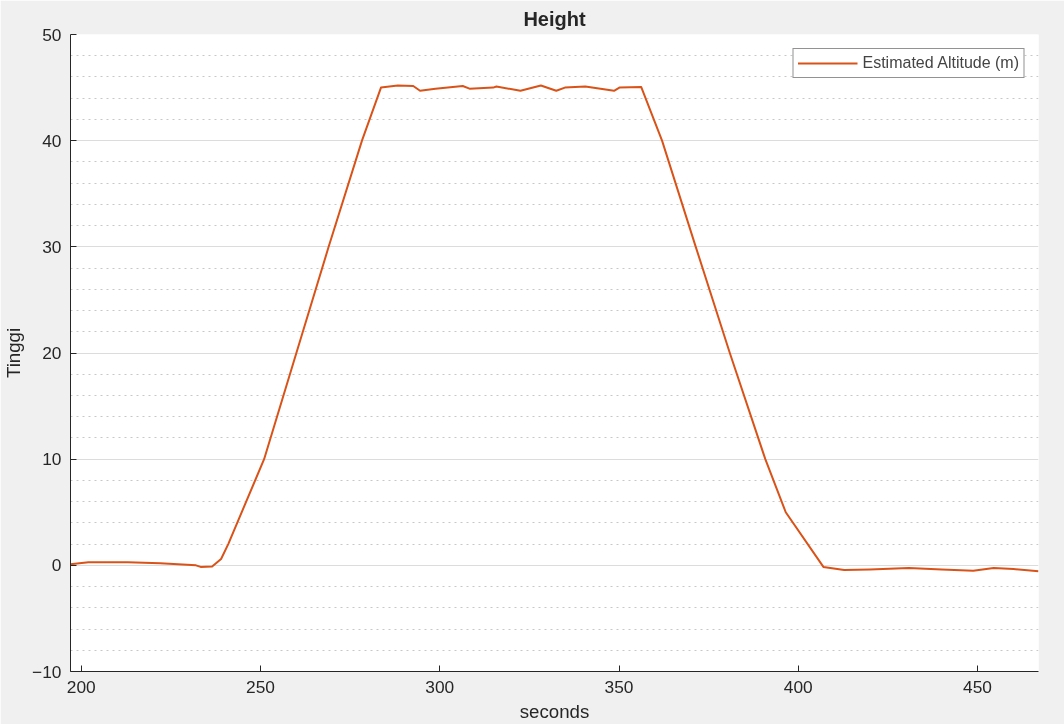 The width and height of the screenshot is (1064, 724). What do you see at coordinates (940, 63) in the screenshot?
I see `legend-label: Estimated Altitude (m)` at bounding box center [940, 63].